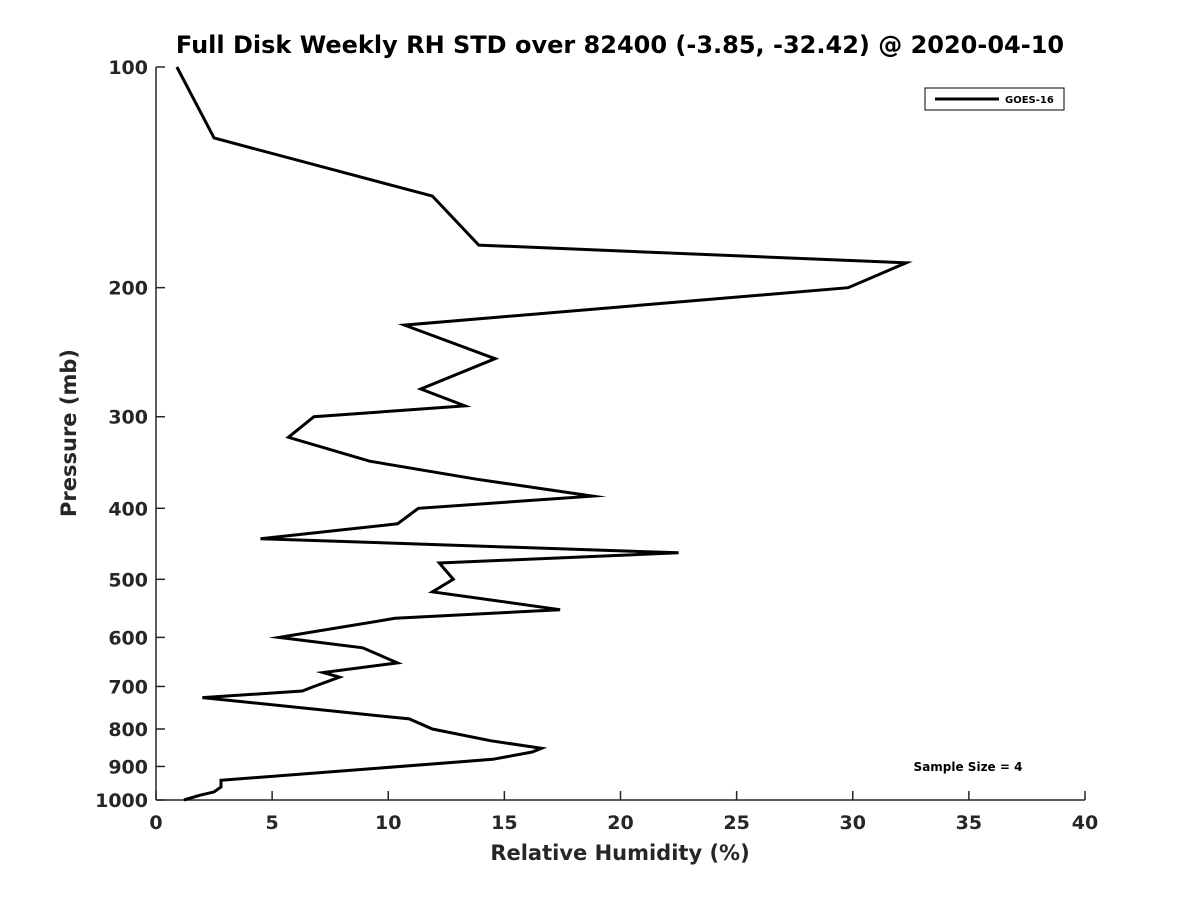 The height and width of the screenshot is (900, 1200). I want to click on y-tick-label: 200, so click(128, 289).